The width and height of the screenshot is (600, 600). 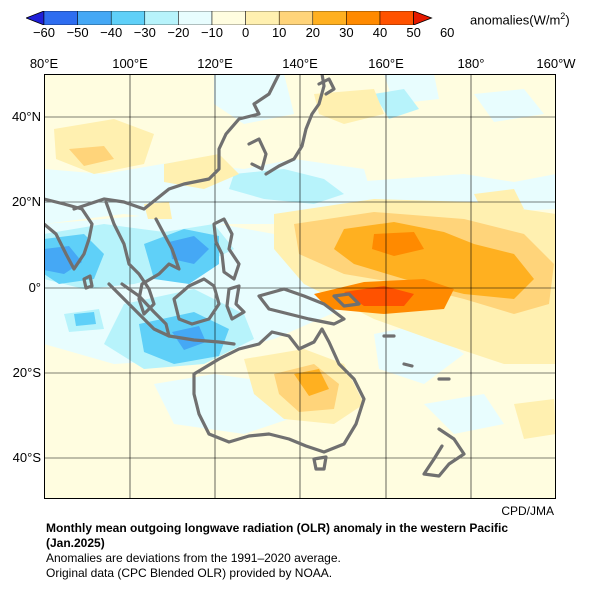 What do you see at coordinates (34, 287) in the screenshot?
I see `lat-label-0: 0°` at bounding box center [34, 287].